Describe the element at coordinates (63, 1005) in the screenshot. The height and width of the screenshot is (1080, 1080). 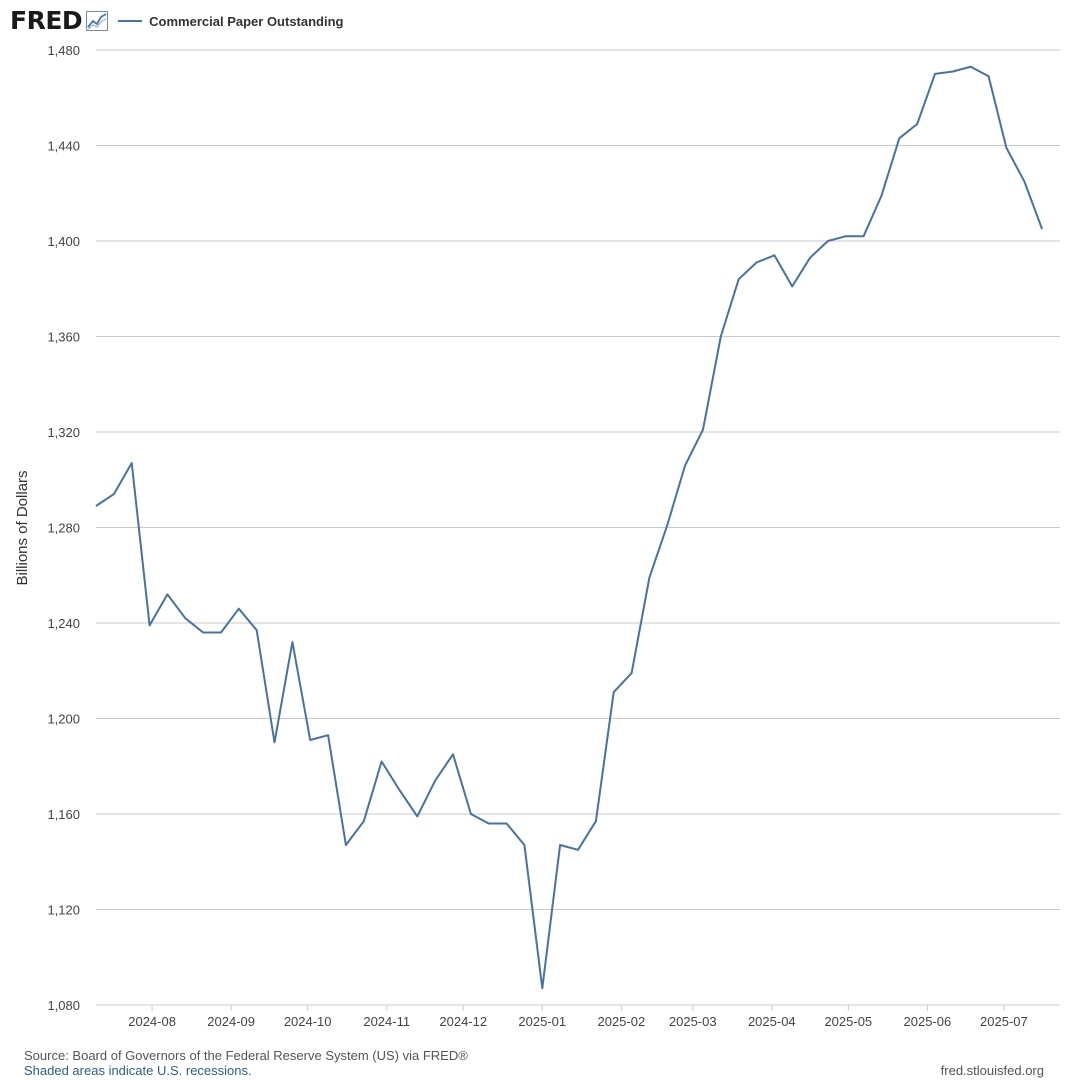
I see `y-tick-label: 1,080` at that location.